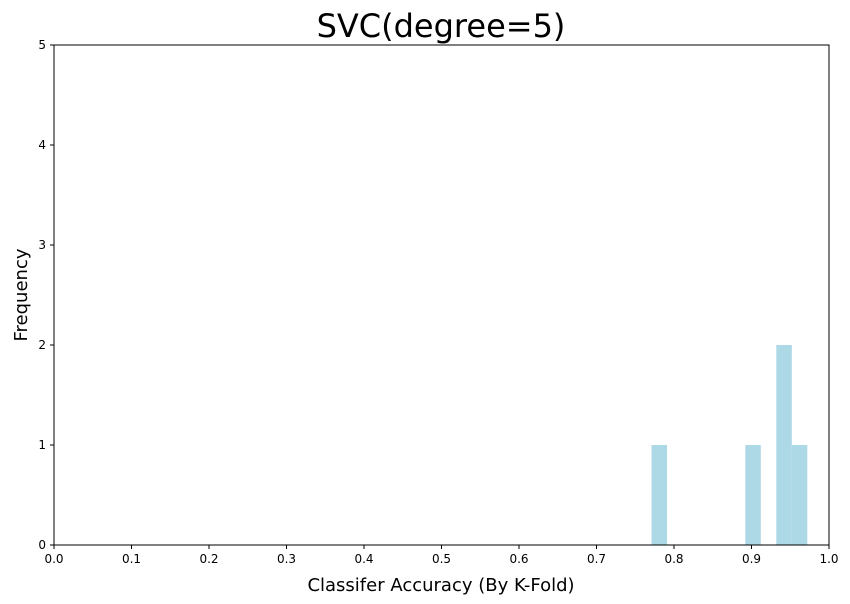 The image size is (850, 604). What do you see at coordinates (208, 559) in the screenshot?
I see `x-tick-label: 0.2` at bounding box center [208, 559].